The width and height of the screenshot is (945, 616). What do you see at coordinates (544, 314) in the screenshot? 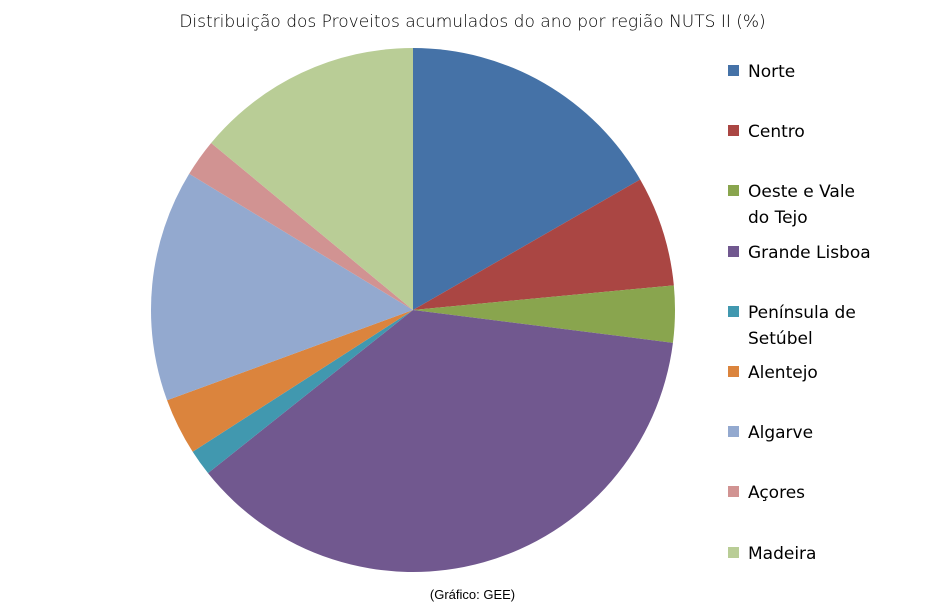
I see `pie-slice-oeste-e-vale-do-tejo` at bounding box center [544, 314].